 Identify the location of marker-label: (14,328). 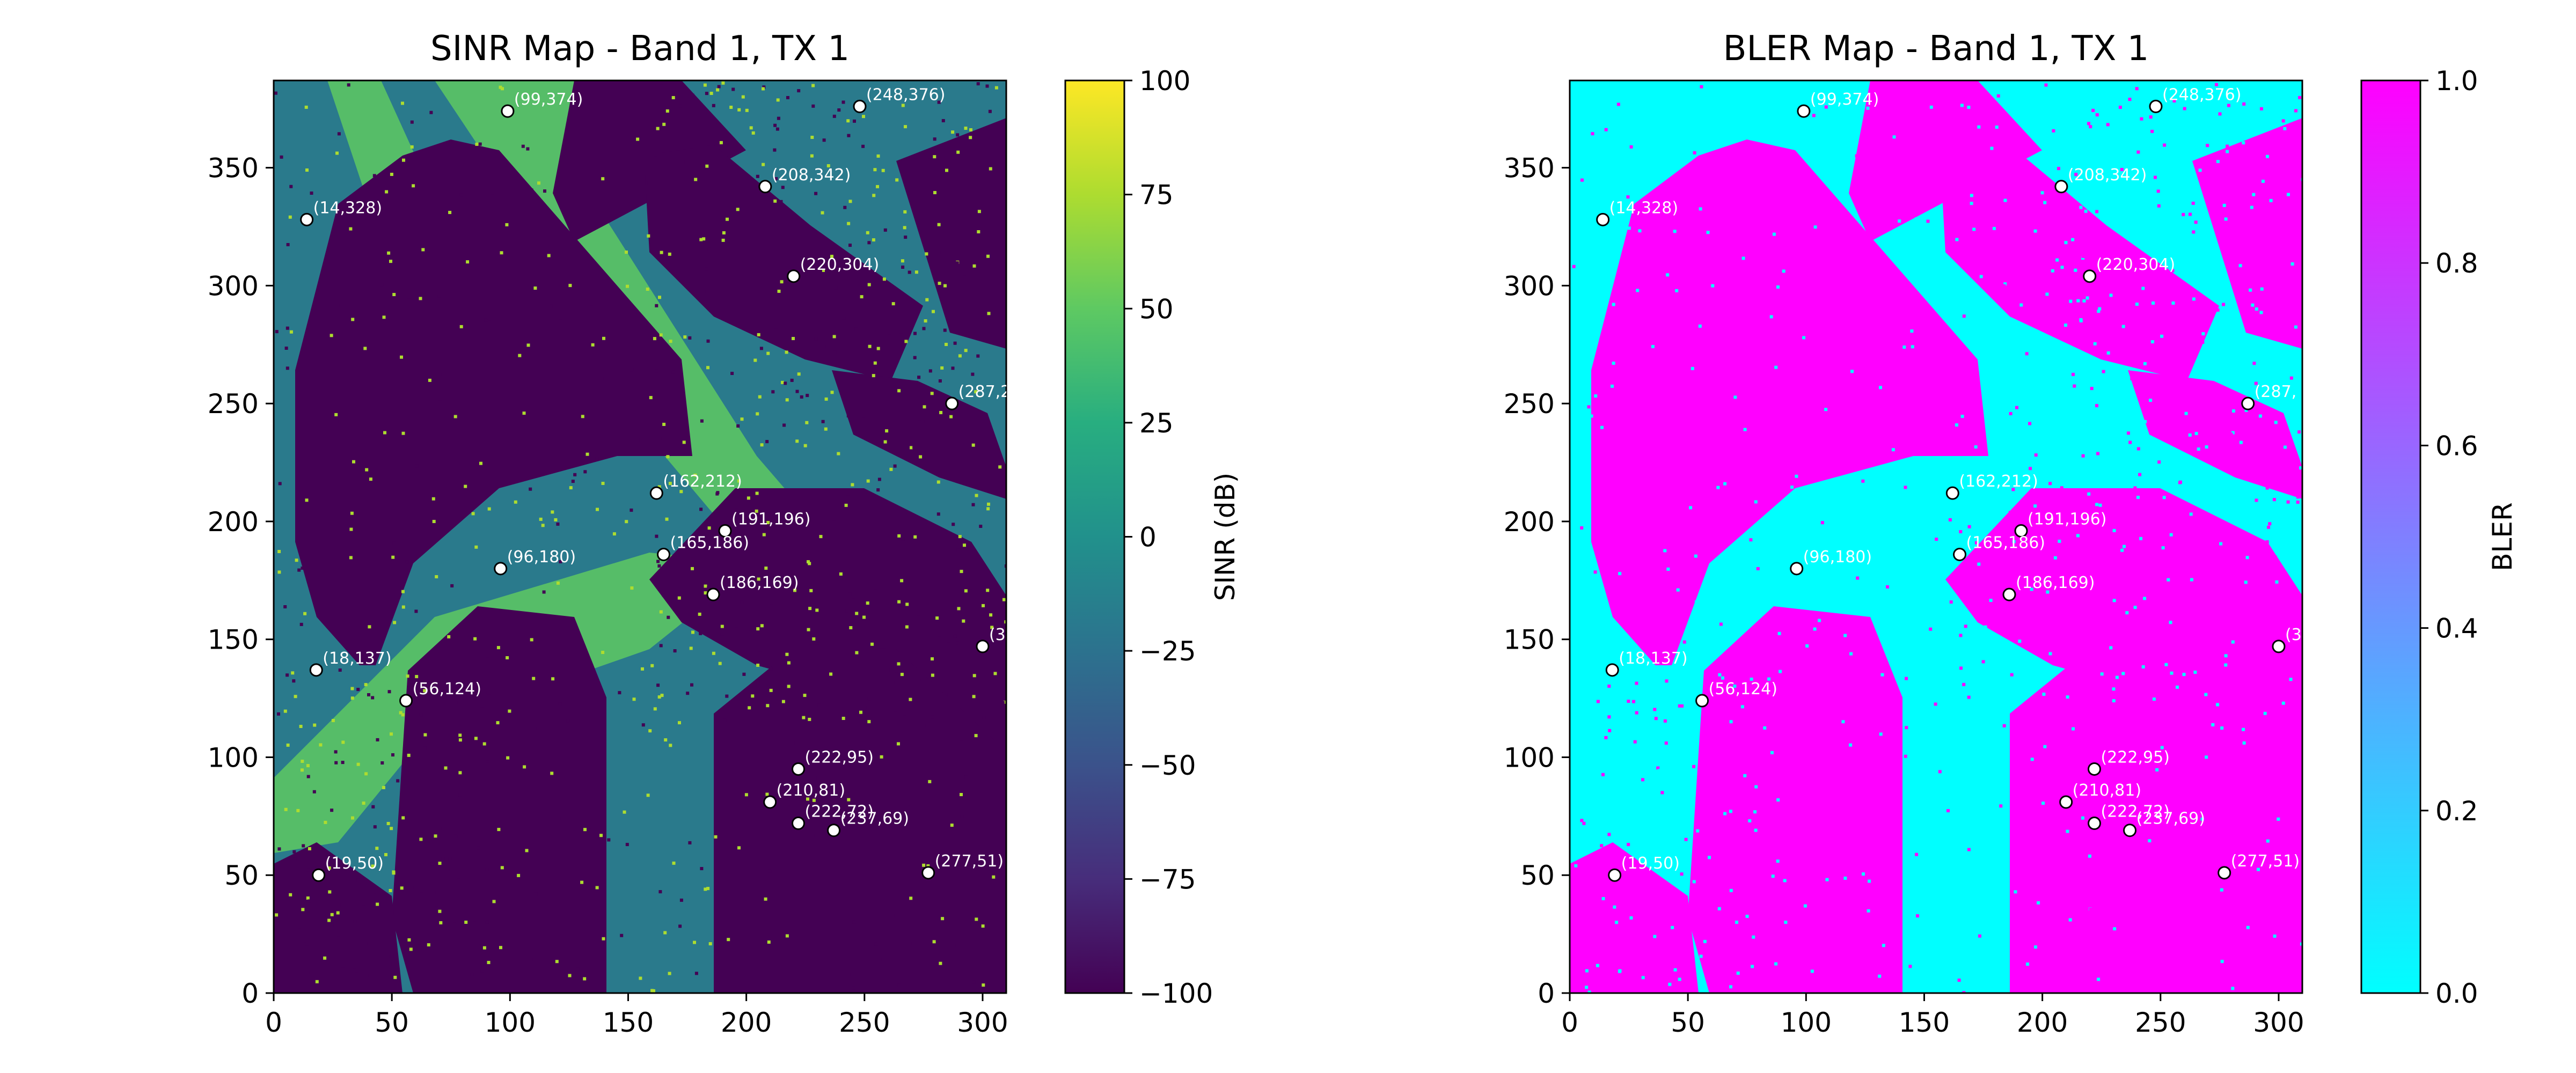
(347, 208).